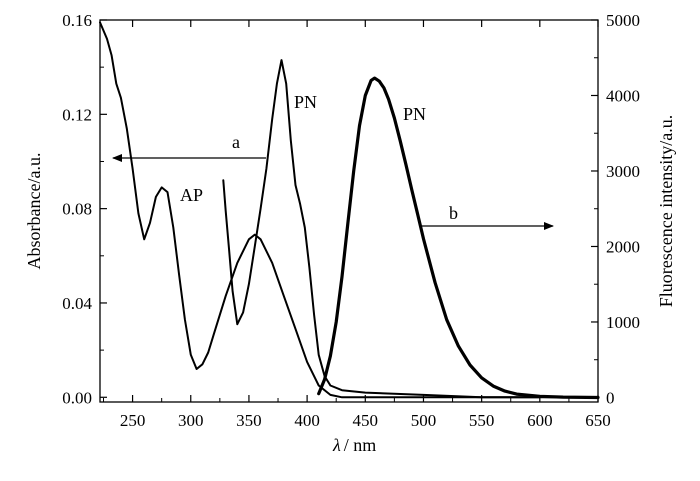  What do you see at coordinates (77, 303) in the screenshot?
I see `y-left-tick-label: 0.04` at bounding box center [77, 303].